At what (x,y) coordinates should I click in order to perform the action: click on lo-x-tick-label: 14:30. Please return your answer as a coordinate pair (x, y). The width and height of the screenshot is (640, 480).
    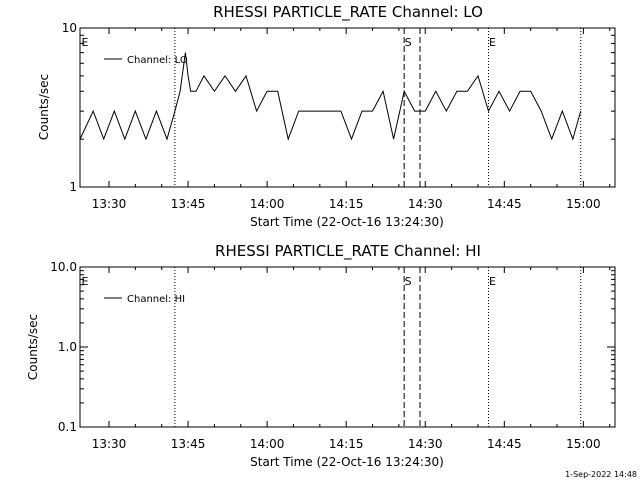
    Looking at the image, I should click on (425, 204).